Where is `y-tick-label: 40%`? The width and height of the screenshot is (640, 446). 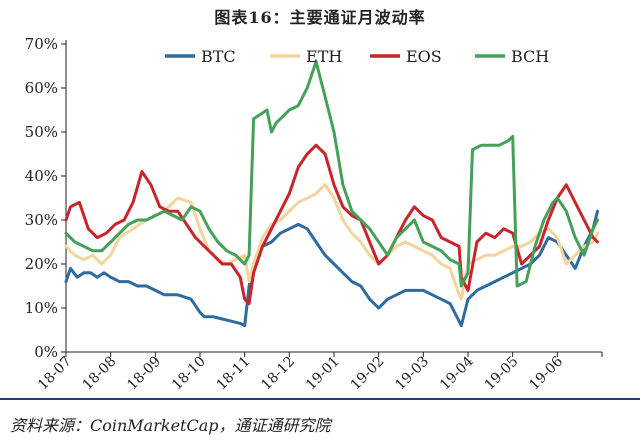
y-tick-label: 40% is located at coordinates (41, 176).